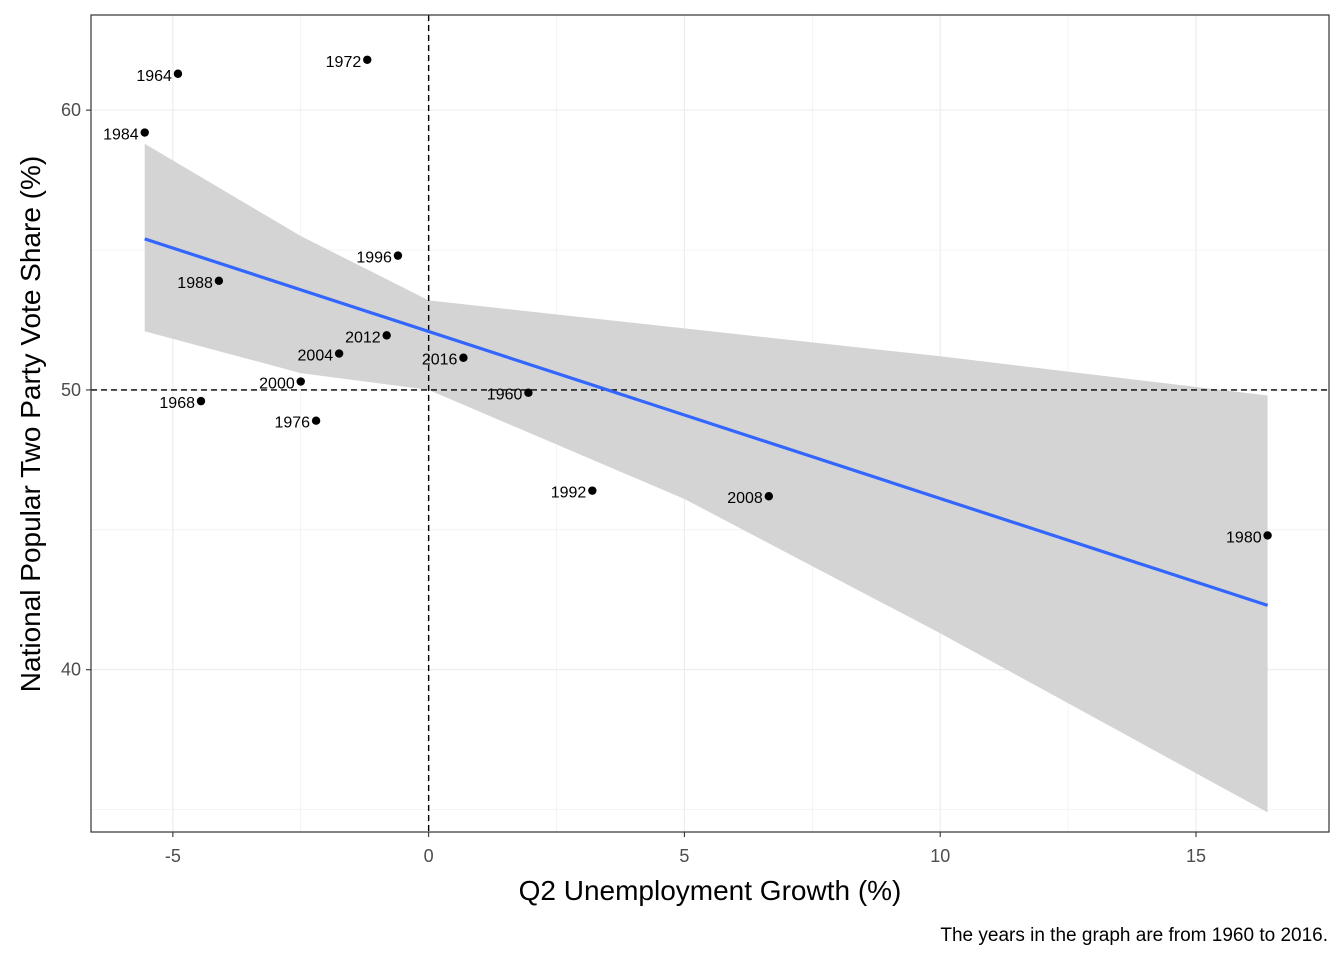 Image resolution: width=1344 pixels, height=960 pixels. Describe the element at coordinates (769, 496) in the screenshot. I see `data-point-2008` at that location.